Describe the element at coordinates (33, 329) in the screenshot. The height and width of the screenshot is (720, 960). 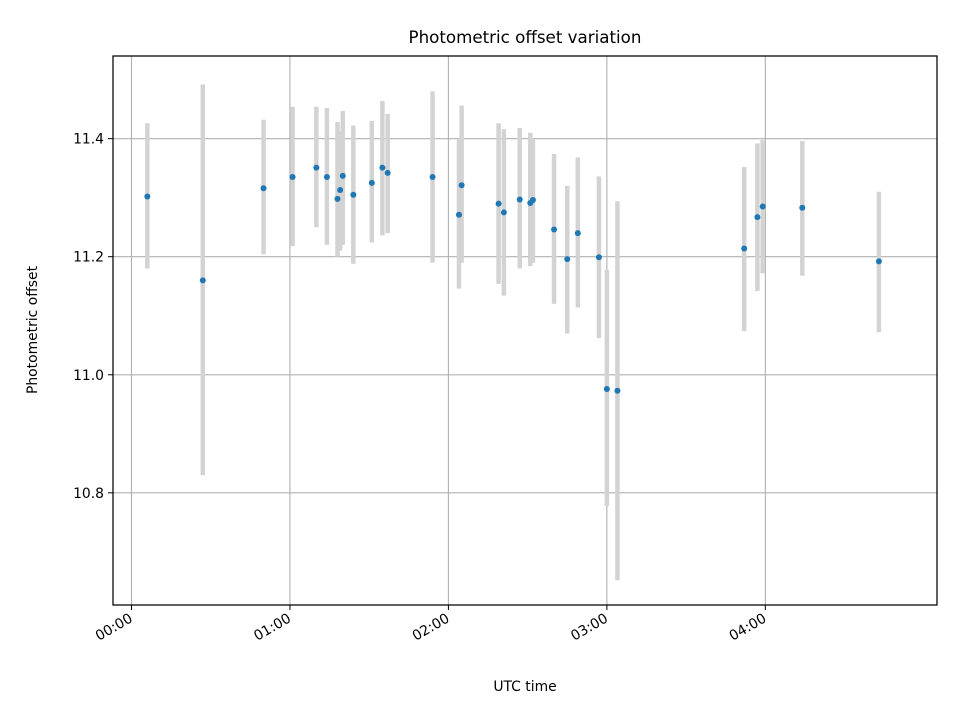
I see `y-axis-label: Photometric offset` at that location.